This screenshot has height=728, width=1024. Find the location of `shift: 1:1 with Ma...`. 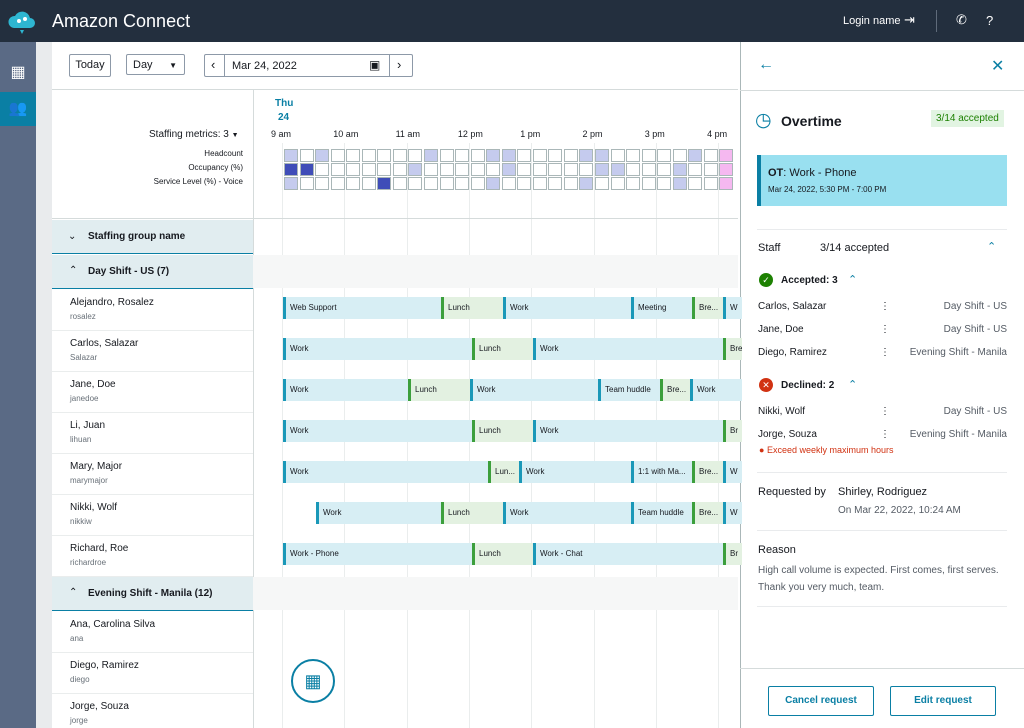

shift: 1:1 with Ma... is located at coordinates (662, 472).